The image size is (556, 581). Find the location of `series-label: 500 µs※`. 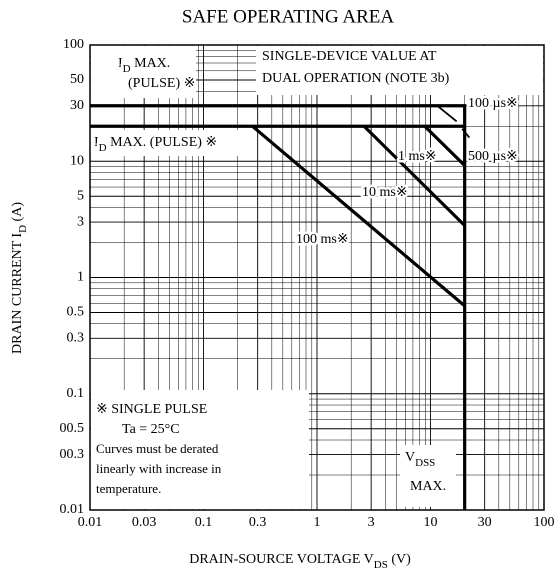

series-label: 500 µs※ is located at coordinates (493, 156).